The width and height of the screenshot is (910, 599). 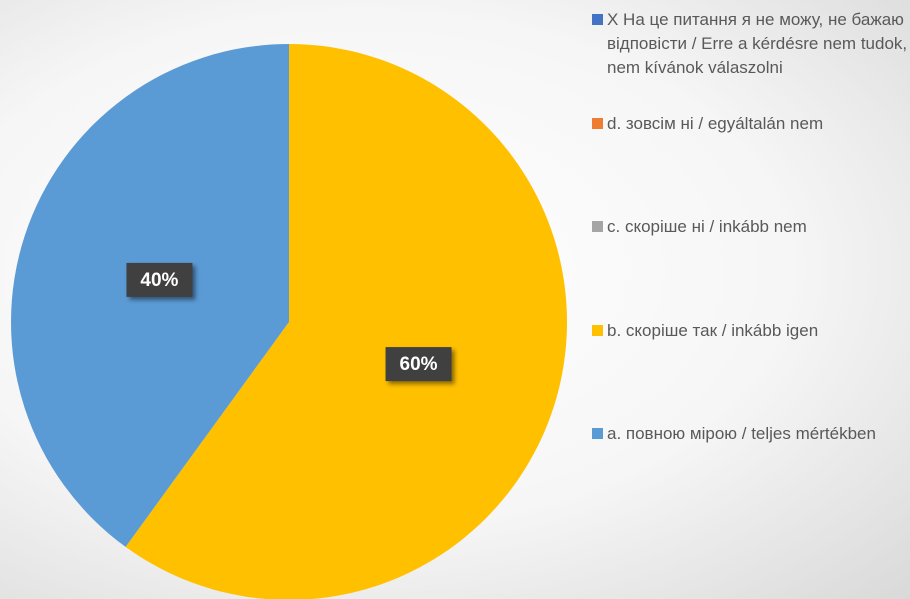 I want to click on data-label: 40%, so click(x=159, y=279).